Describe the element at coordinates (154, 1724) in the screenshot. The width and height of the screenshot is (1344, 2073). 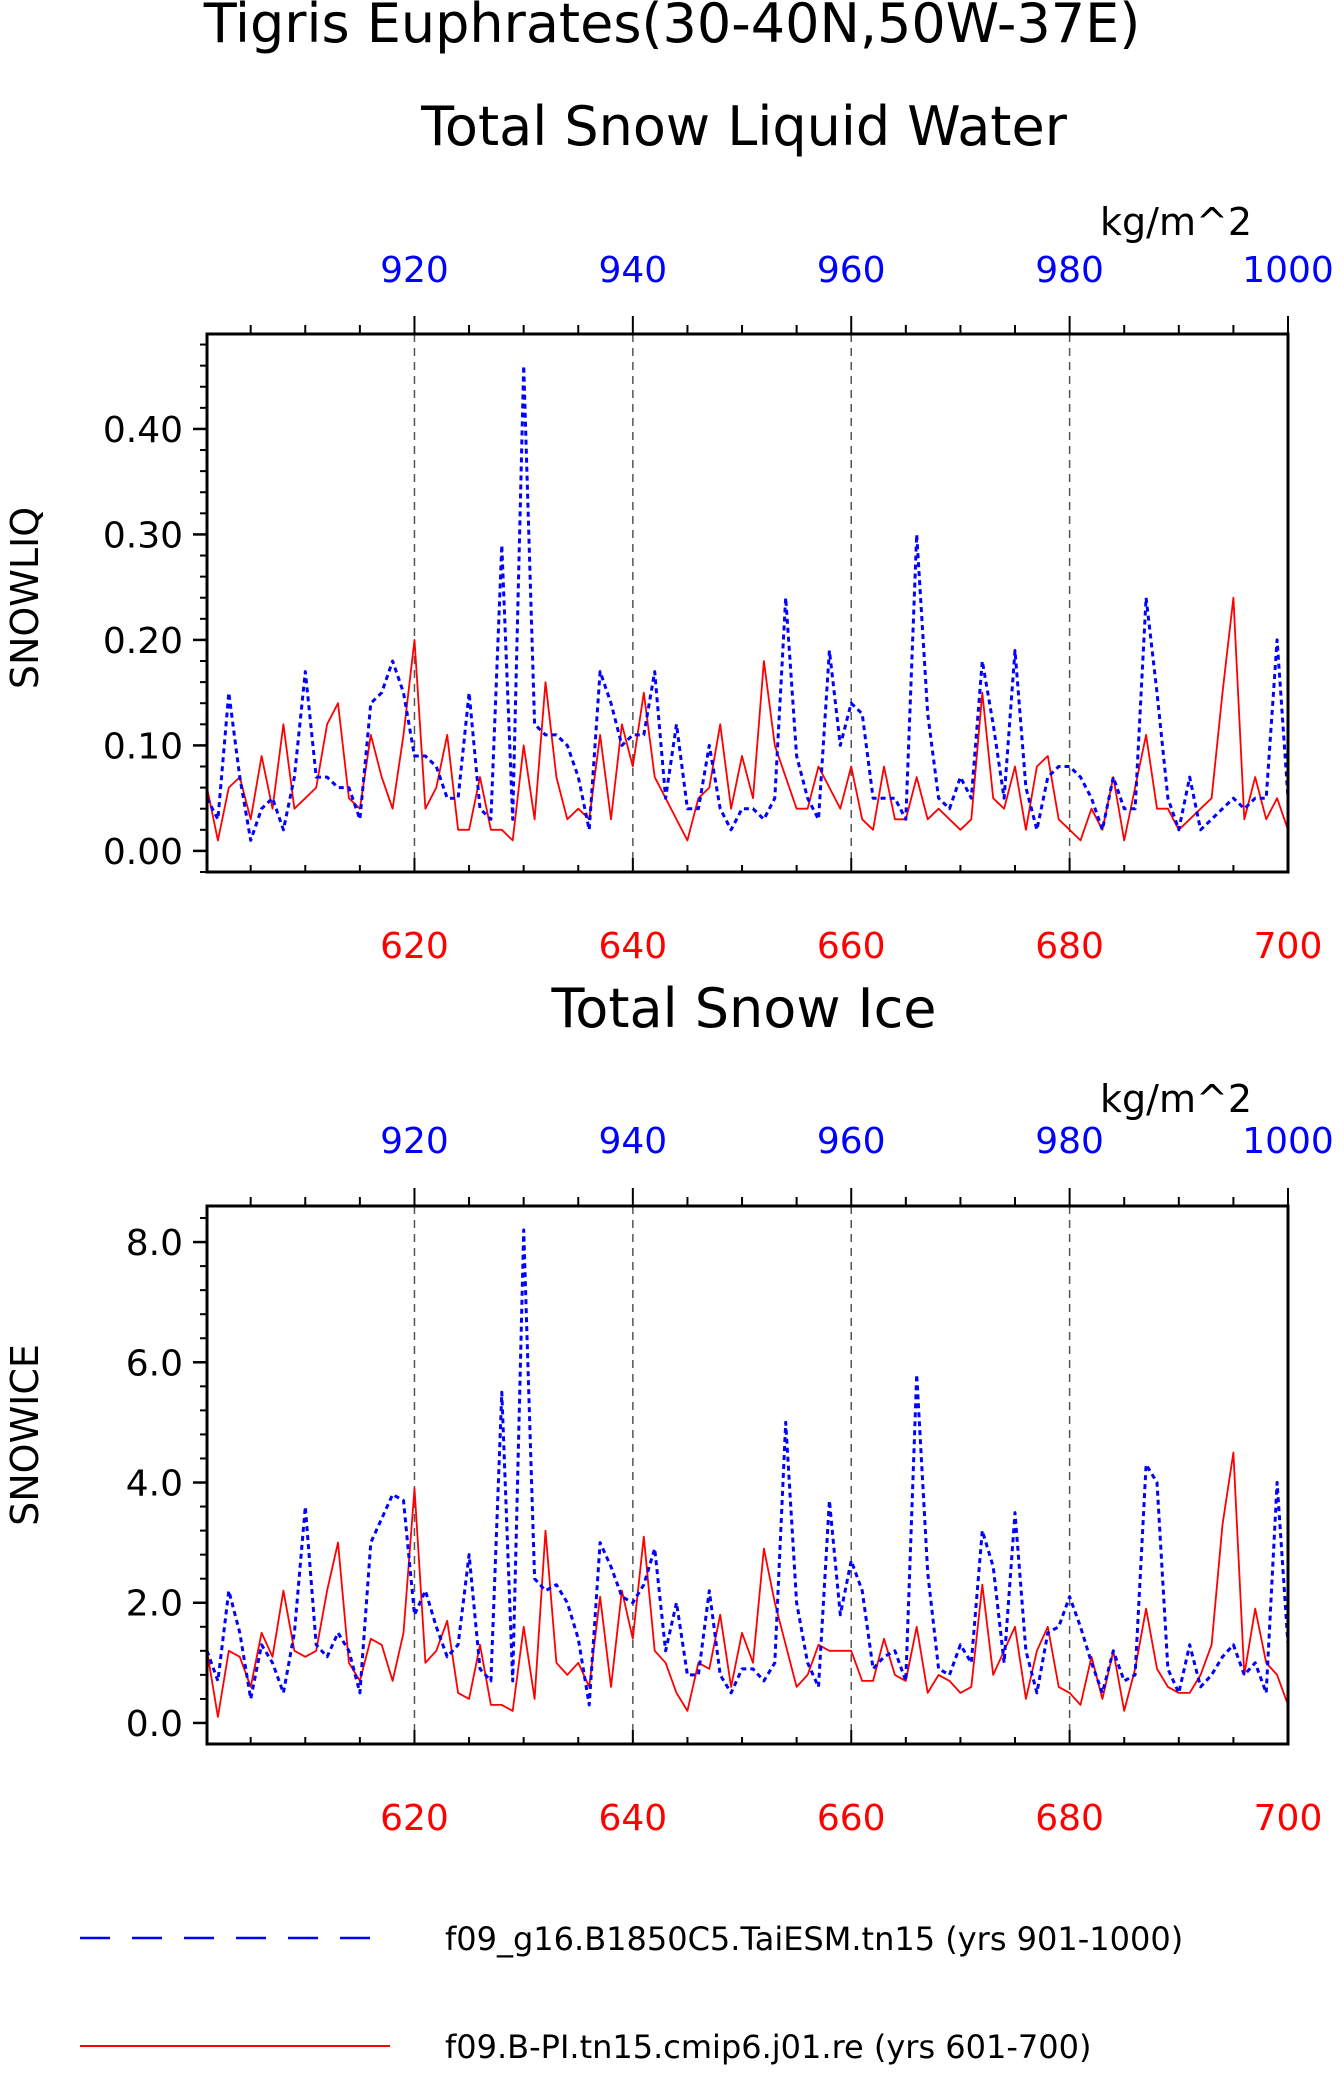
I see `y-tick-label: 0.0` at that location.